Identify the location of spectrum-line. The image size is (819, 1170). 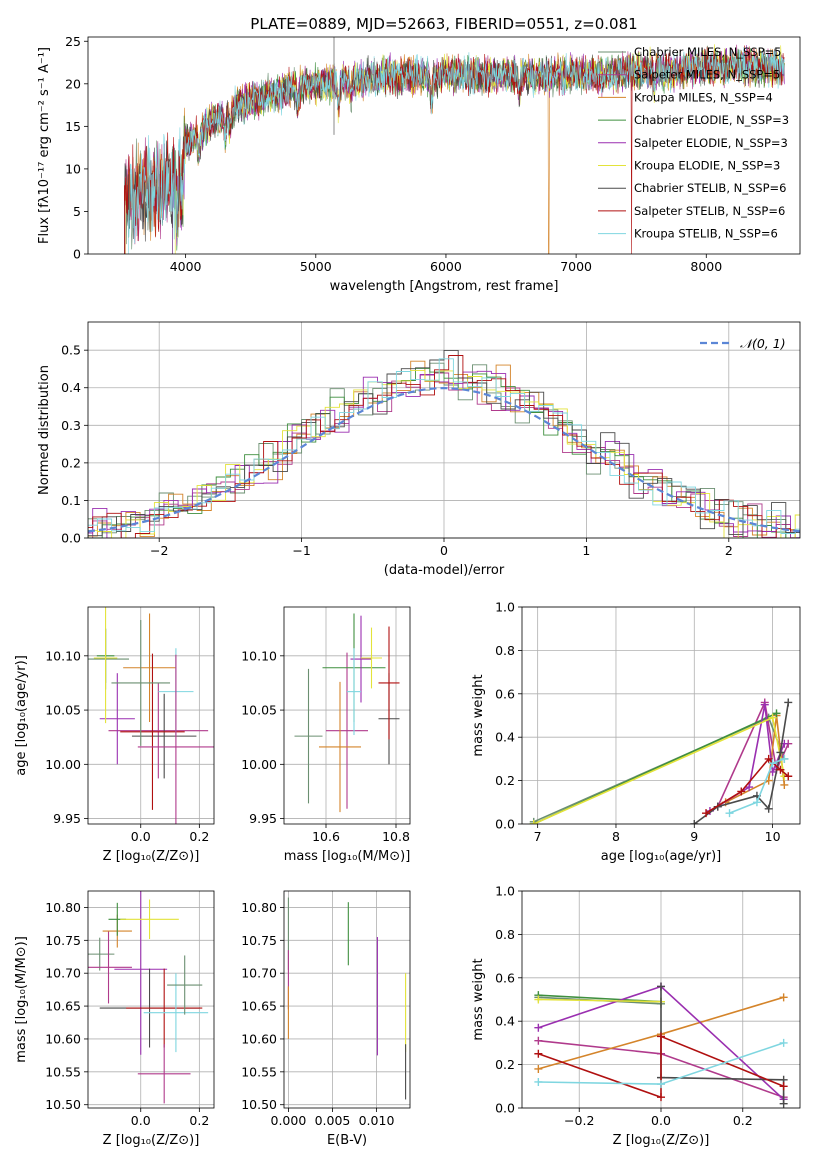
(456, 150).